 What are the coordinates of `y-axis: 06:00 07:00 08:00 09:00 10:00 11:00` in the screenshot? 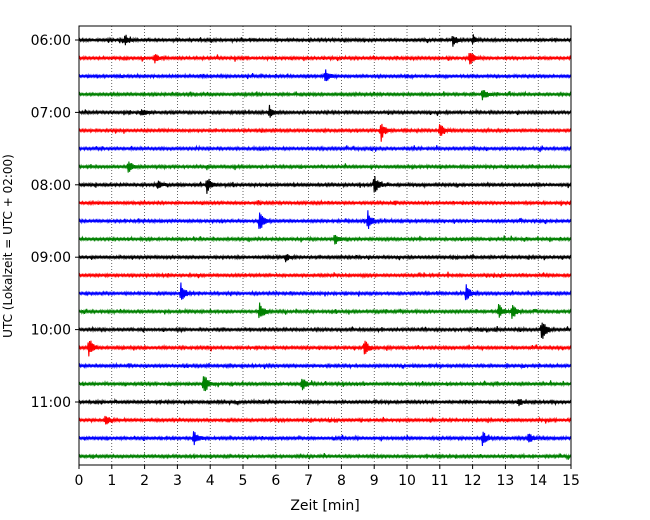 It's located at (55, 222).